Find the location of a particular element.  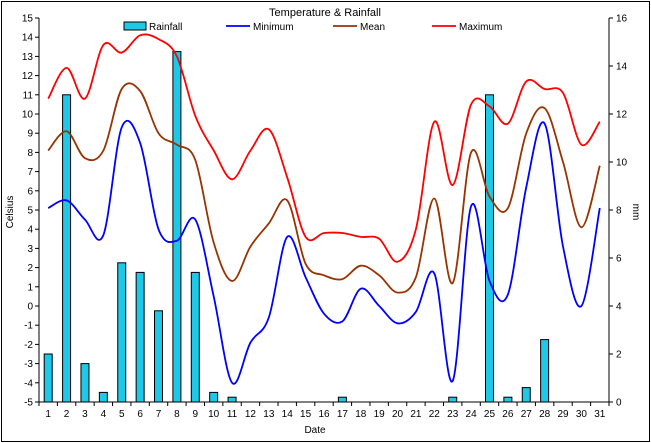

y-right-tick-label: 16 is located at coordinates (622, 19).